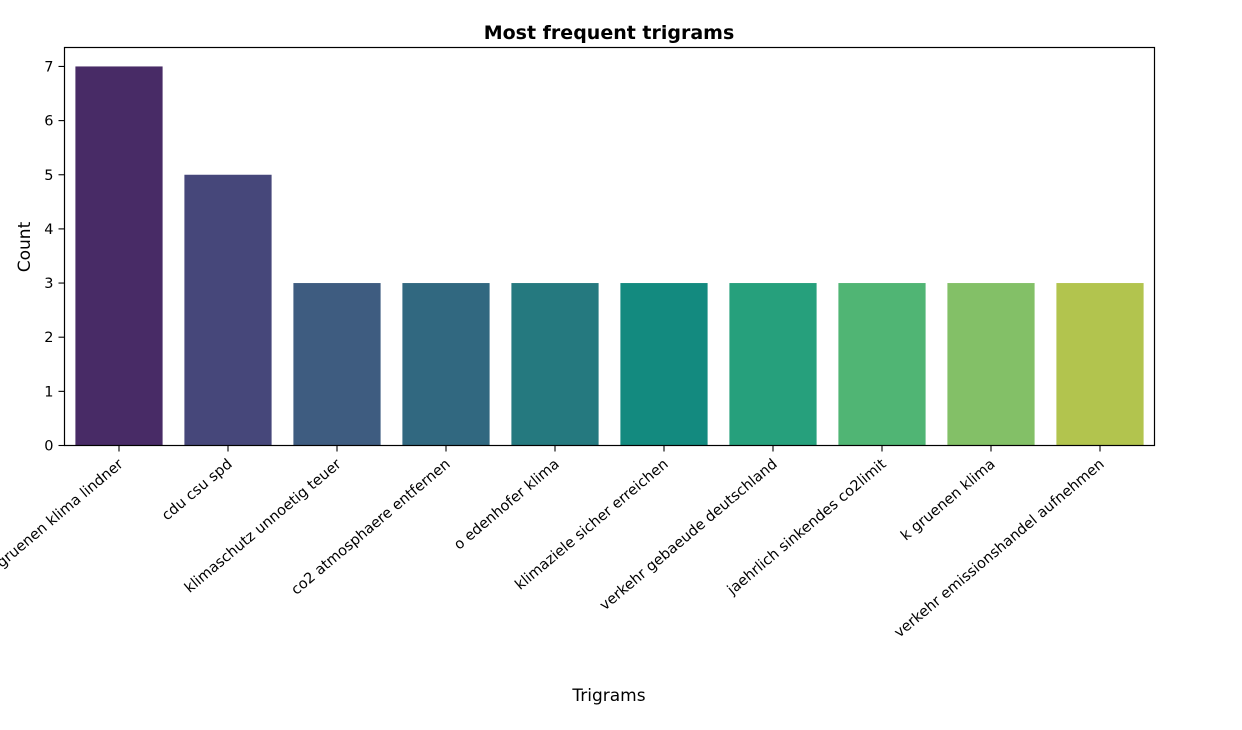 The height and width of the screenshot is (730, 1242). What do you see at coordinates (1000, 548) in the screenshot?
I see `x-tick-label: verkehr emissionshandel aufnehmen` at bounding box center [1000, 548].